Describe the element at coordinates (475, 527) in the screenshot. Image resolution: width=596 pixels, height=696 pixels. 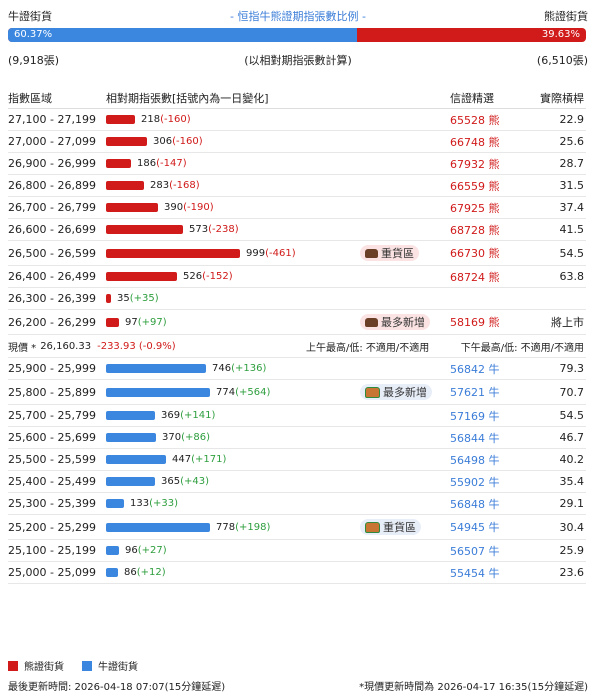
I see `warrant-code-link: 54945 牛` at that location.